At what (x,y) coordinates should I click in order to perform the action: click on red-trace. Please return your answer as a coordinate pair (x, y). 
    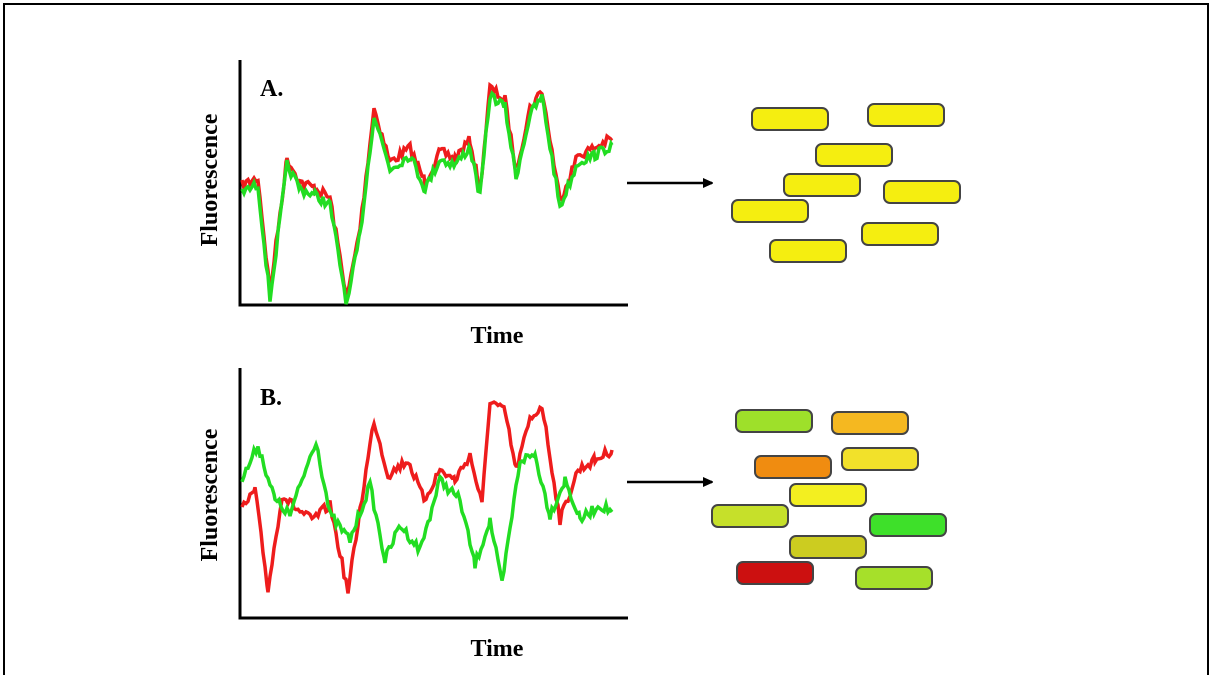
    Looking at the image, I should click on (427, 497).